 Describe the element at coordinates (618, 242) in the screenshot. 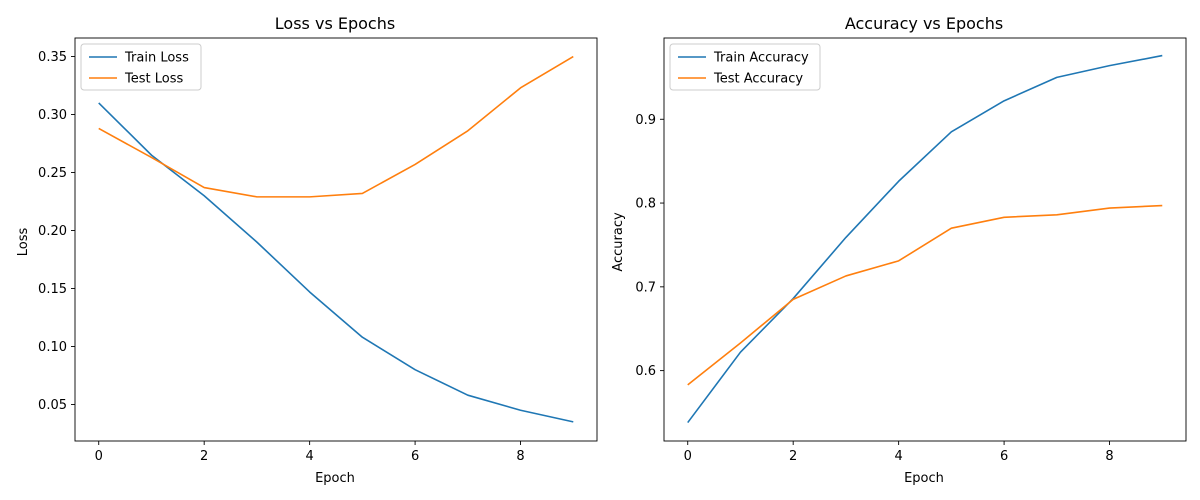

I see `y-axis-label: Accuracy` at that location.